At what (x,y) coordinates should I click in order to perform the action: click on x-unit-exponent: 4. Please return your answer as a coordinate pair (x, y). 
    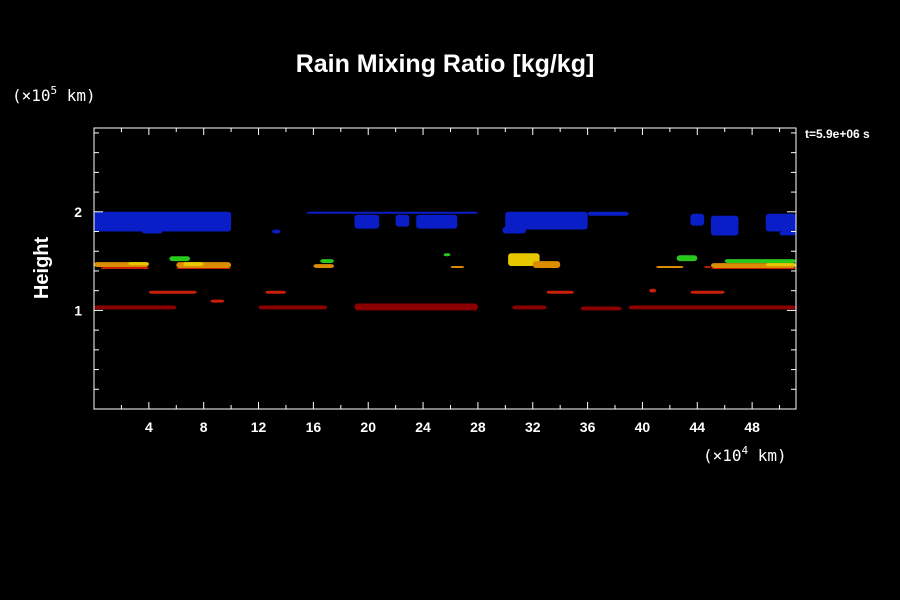
    Looking at the image, I should click on (745, 450).